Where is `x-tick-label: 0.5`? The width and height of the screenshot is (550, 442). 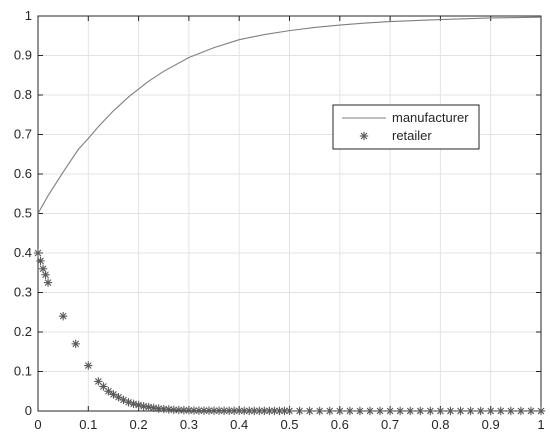
x-tick-label: 0.5 is located at coordinates (289, 424).